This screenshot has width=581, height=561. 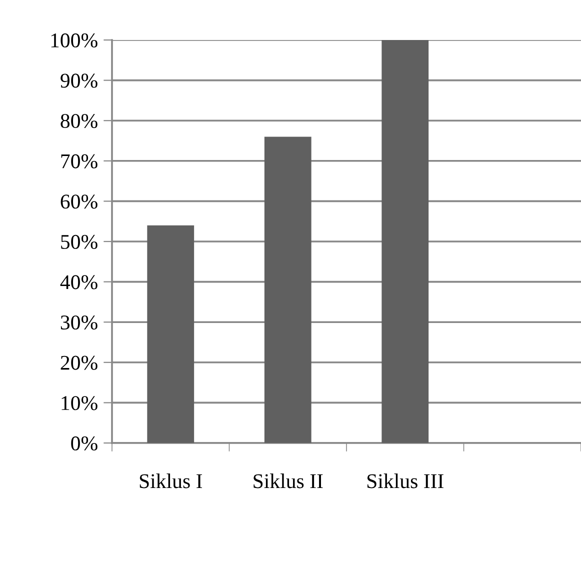 I want to click on x-tick-label: Siklus III, so click(x=405, y=481).